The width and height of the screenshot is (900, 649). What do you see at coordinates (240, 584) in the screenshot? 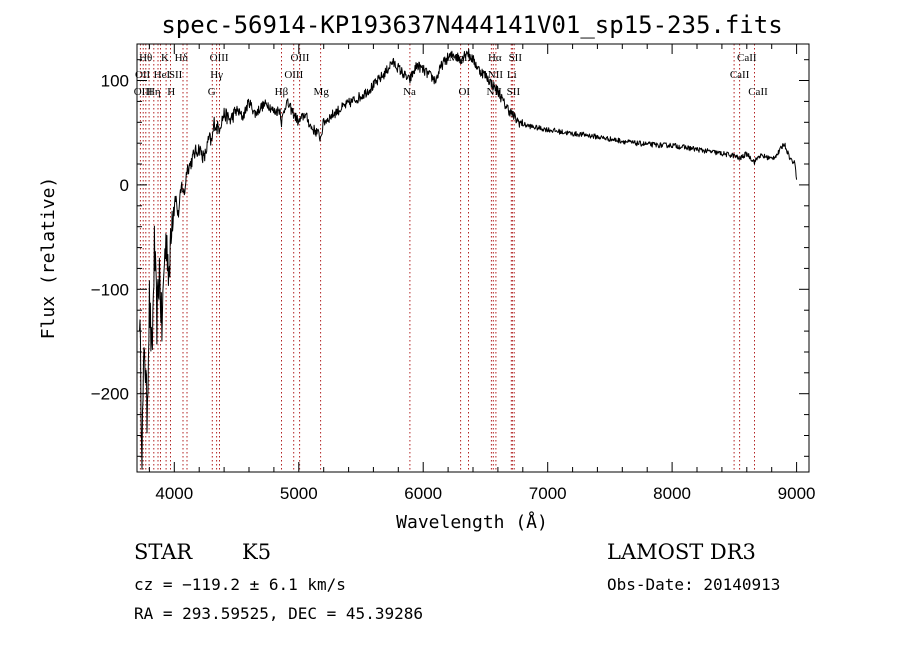
I see `redshift-cz: cz = −119.2 ± 6.1 km/s` at bounding box center [240, 584].